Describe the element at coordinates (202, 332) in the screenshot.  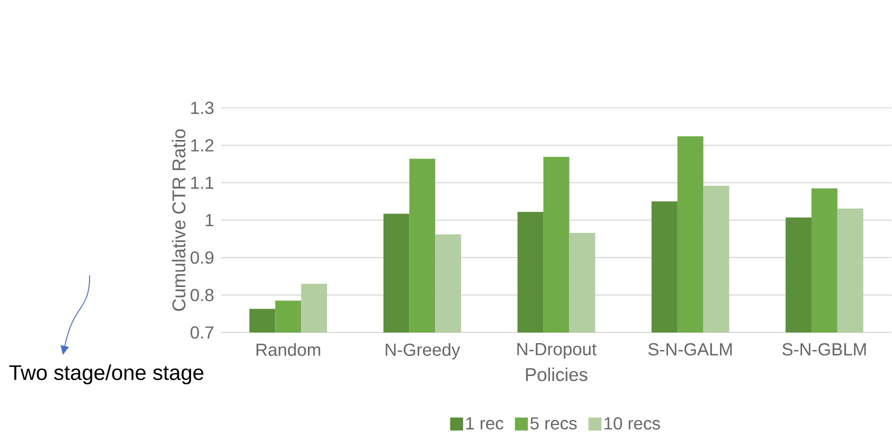
I see `y-tick-label: 0.7` at that location.